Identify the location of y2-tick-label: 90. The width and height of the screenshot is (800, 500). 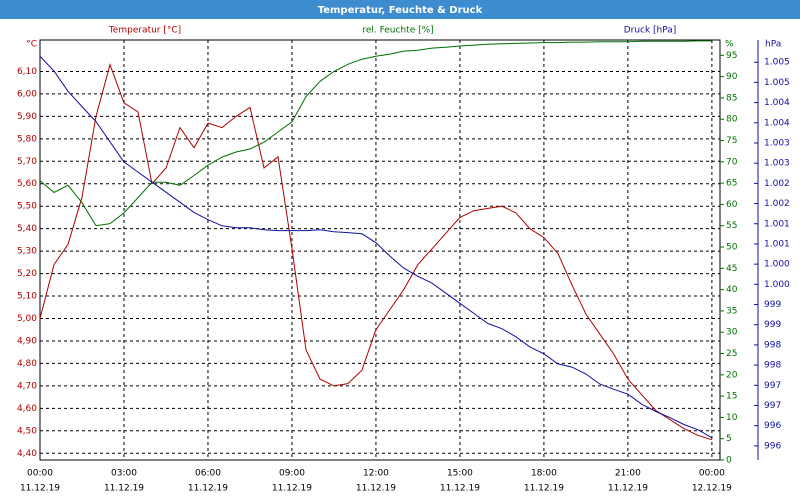
(732, 77).